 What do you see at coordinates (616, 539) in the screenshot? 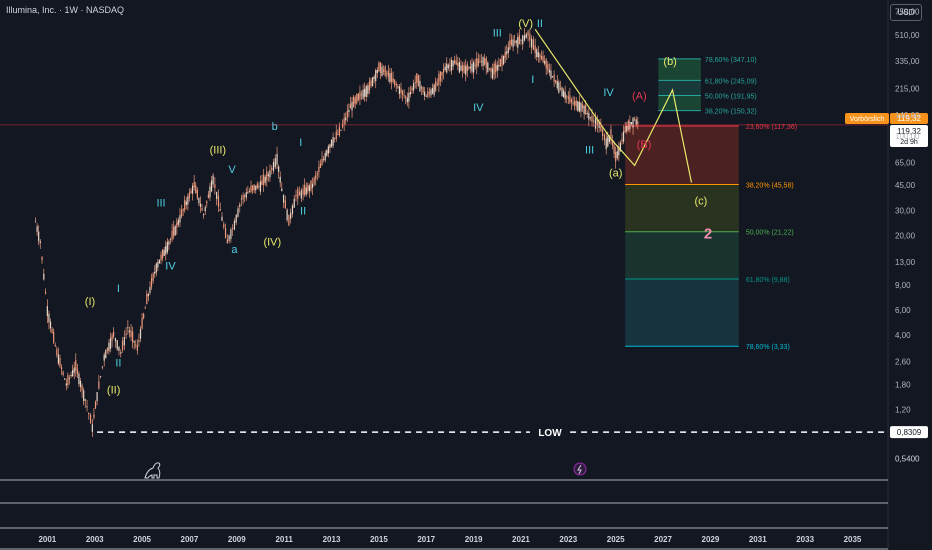
I see `x-tick-label: 2025` at bounding box center [616, 539].